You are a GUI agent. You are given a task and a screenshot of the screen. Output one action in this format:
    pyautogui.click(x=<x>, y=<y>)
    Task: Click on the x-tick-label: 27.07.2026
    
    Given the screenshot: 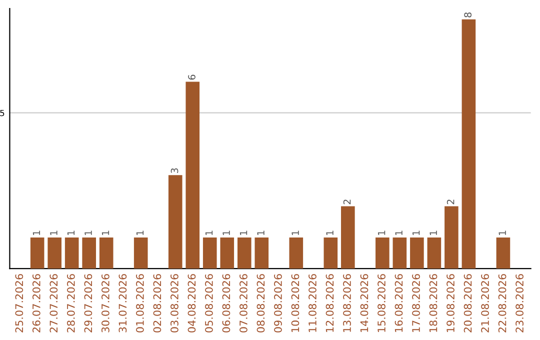 What is the action you would take?
    pyautogui.click(x=54, y=303)
    